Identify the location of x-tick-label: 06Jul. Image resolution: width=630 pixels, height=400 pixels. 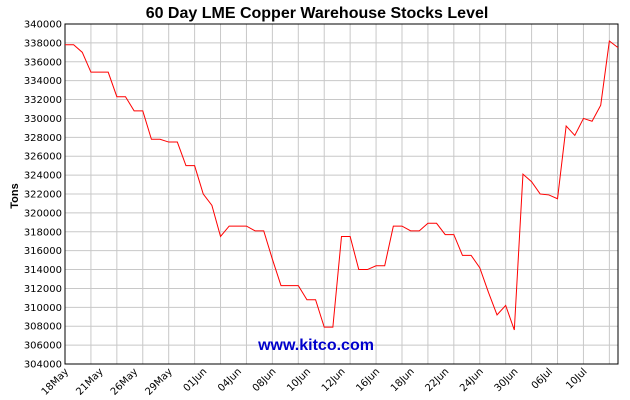
(542, 378).